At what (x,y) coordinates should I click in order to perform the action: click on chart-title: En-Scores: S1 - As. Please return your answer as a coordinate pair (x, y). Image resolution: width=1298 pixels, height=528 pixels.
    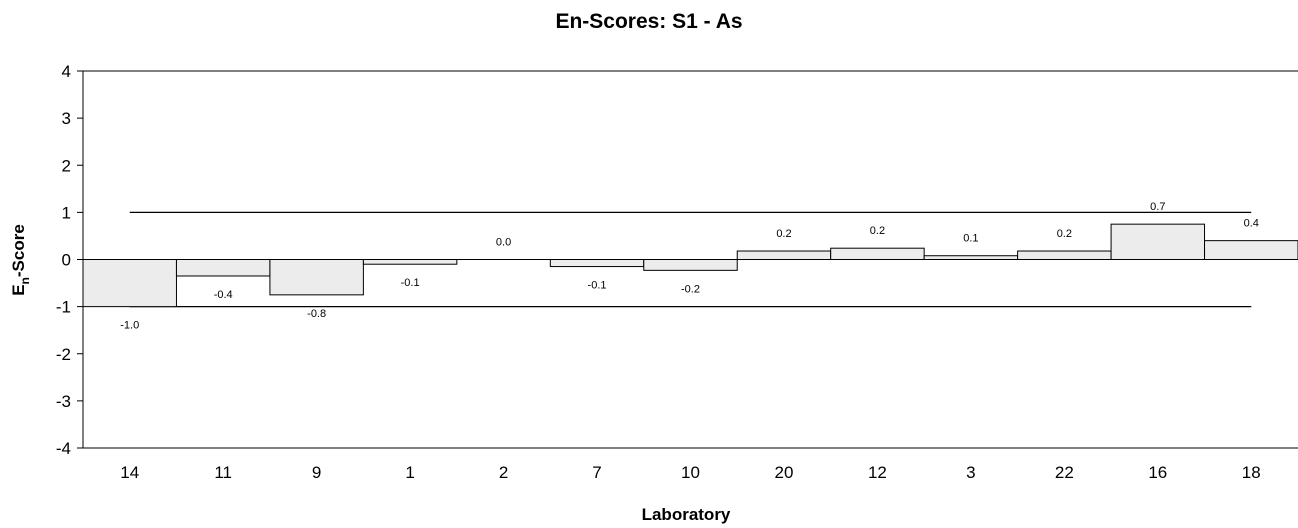
    Looking at the image, I should click on (648, 21).